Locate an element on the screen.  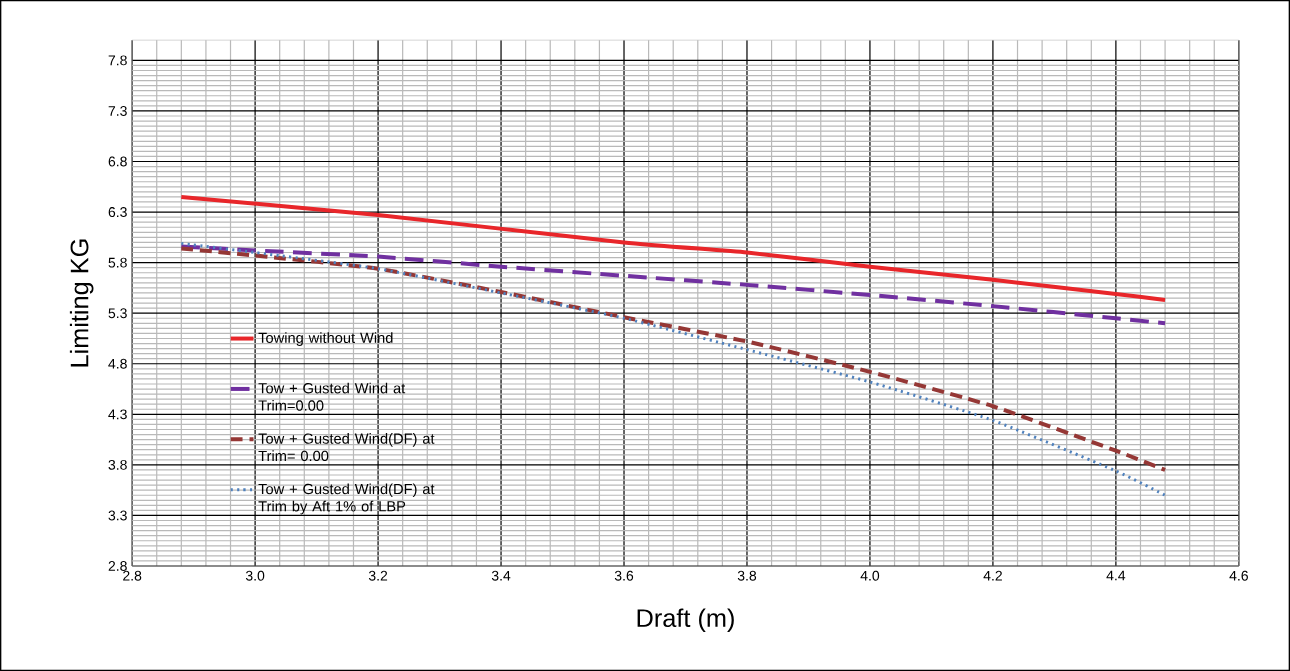
legend-label: Tow + Gusted Wind at Trim=0.00 is located at coordinates (332, 396).